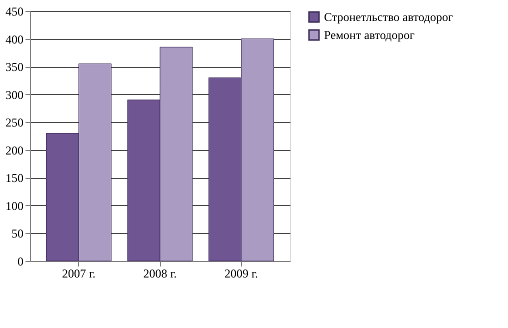 Image resolution: width=508 pixels, height=328 pixels. I want to click on x-tick-label: 2009 г., so click(241, 273).